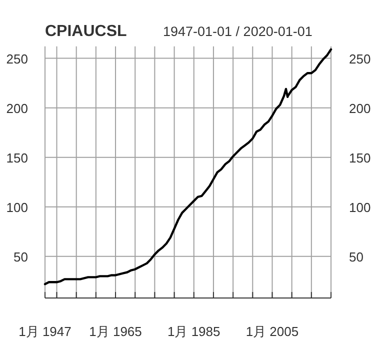 This screenshot has height=348, width=378. I want to click on y2-tick-label: 150, so click(360, 158).